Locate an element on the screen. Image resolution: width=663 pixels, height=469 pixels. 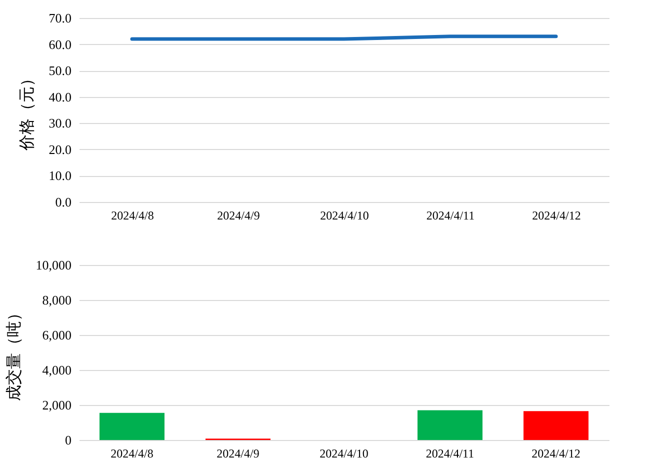
y-tick-label: 30.0 is located at coordinates (60, 123).